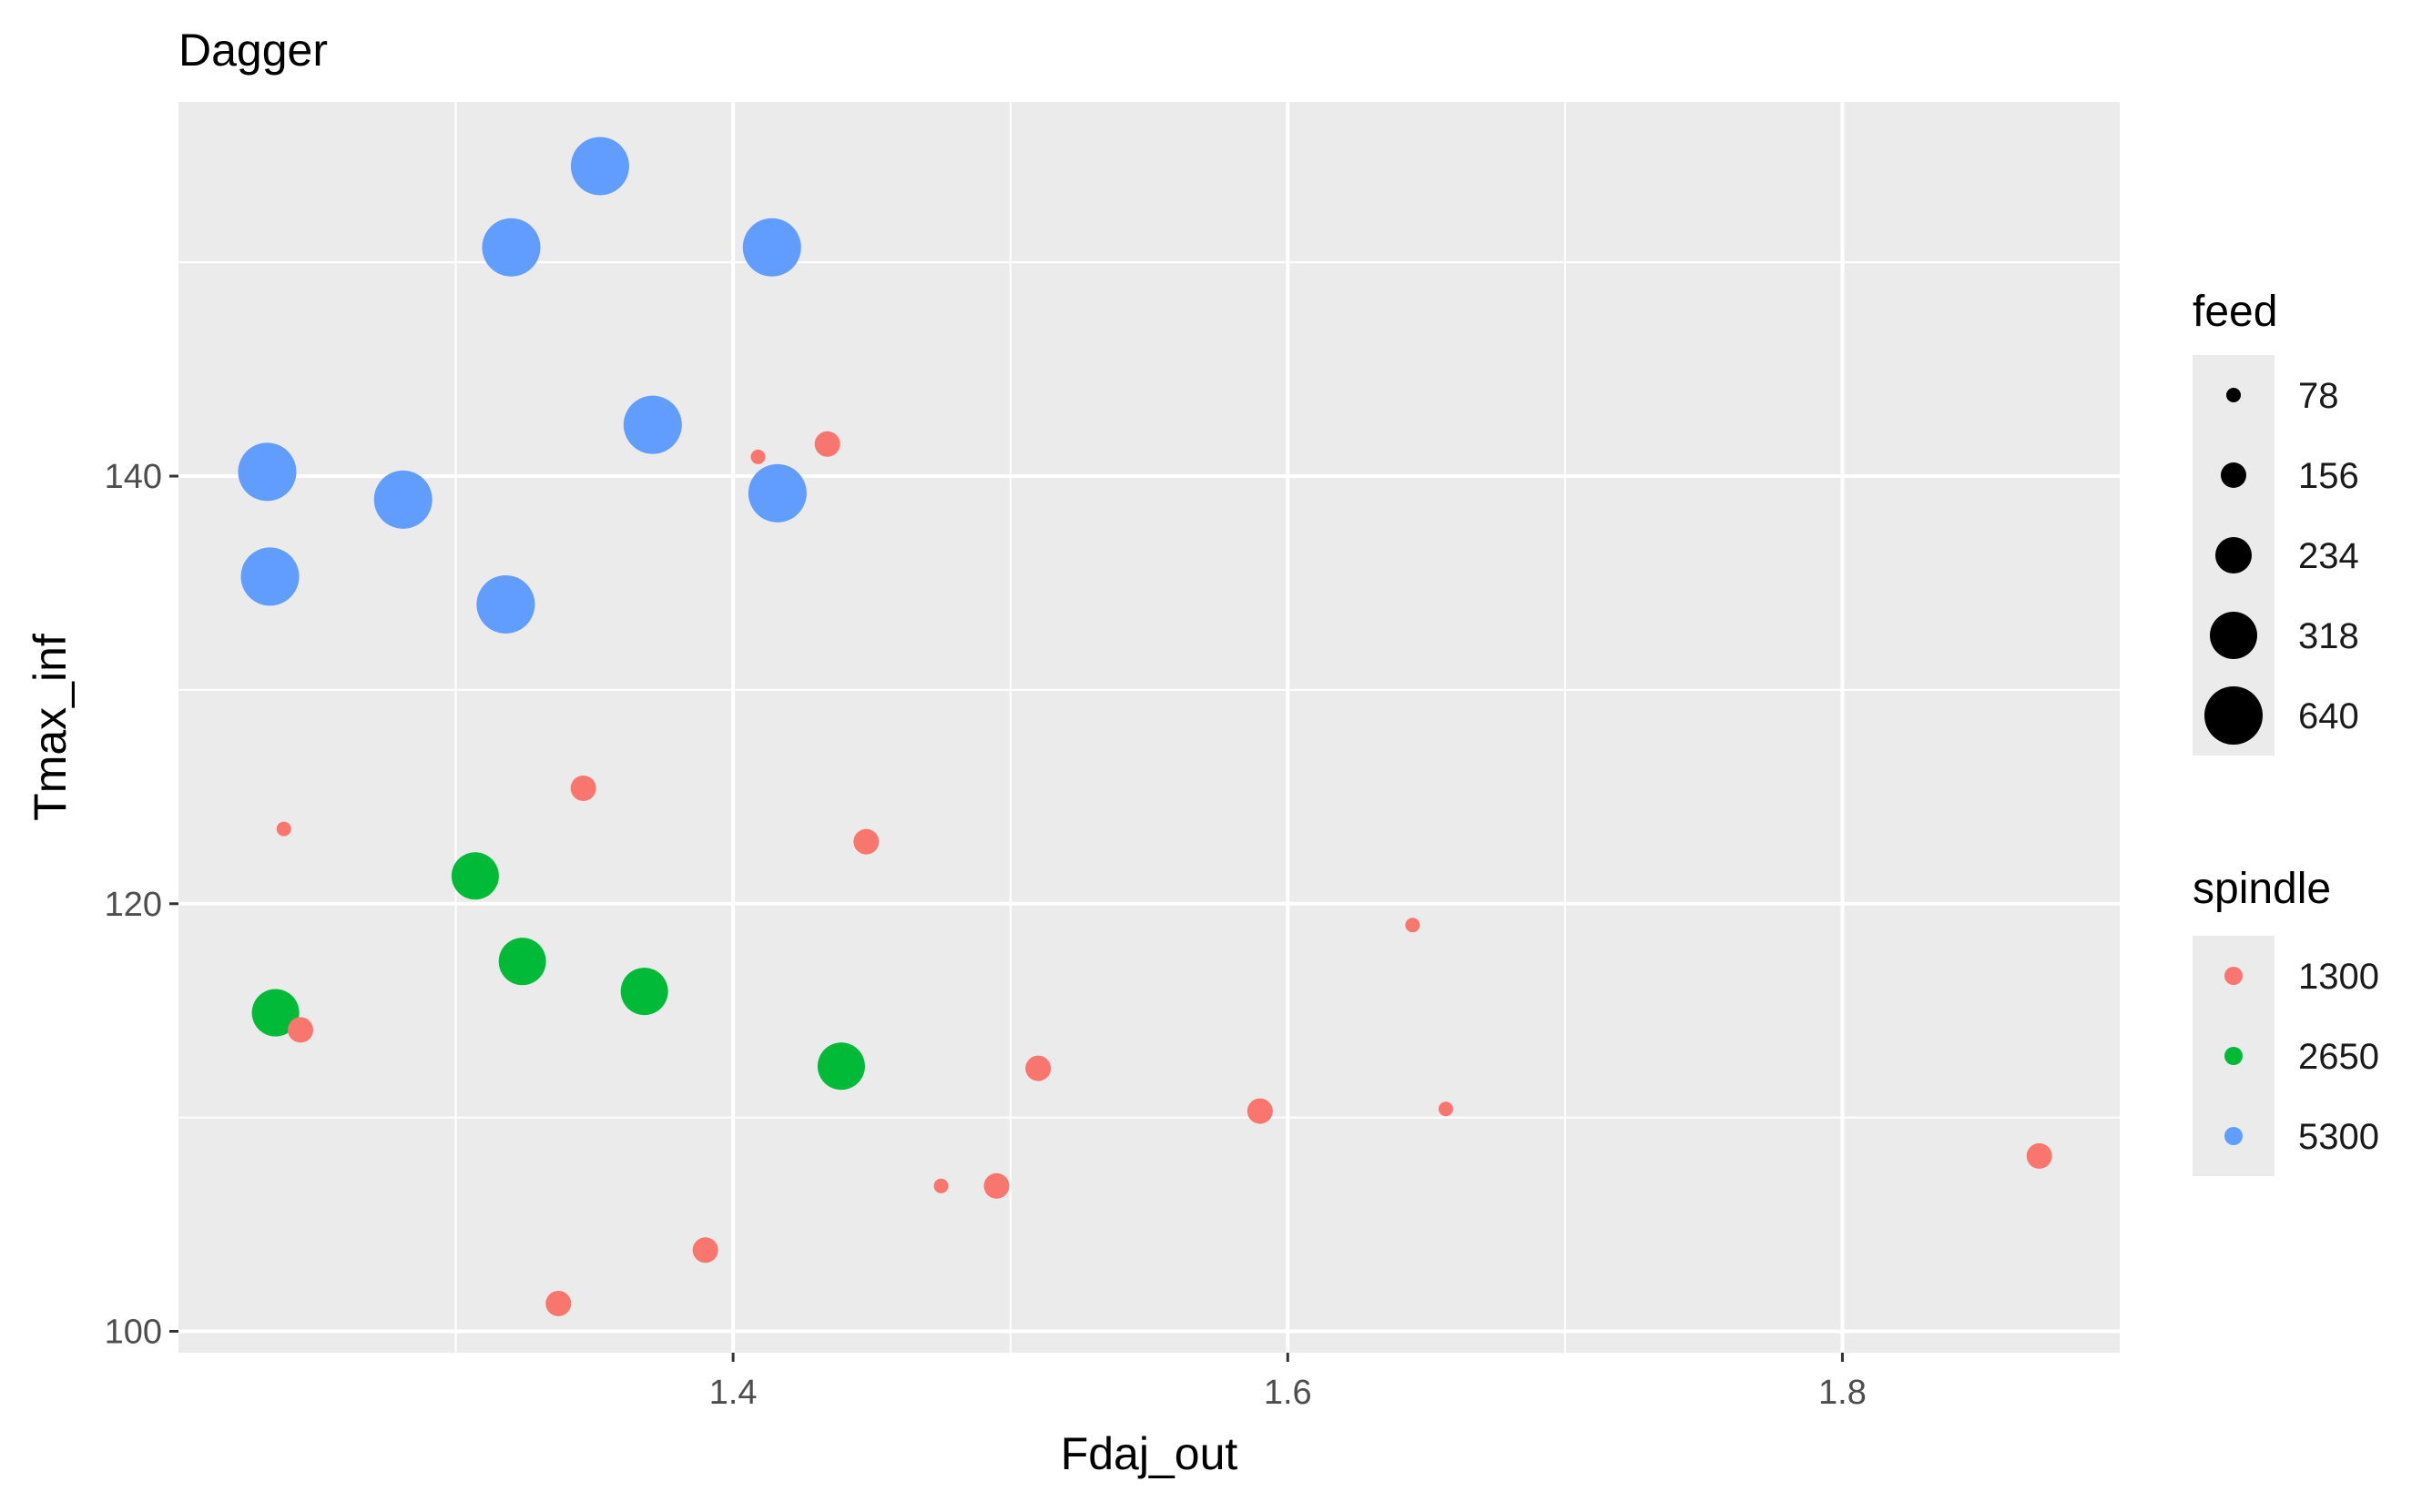 The image size is (2412, 1512). Describe the element at coordinates (2328, 716) in the screenshot. I see `feed-legend-label: 640` at that location.